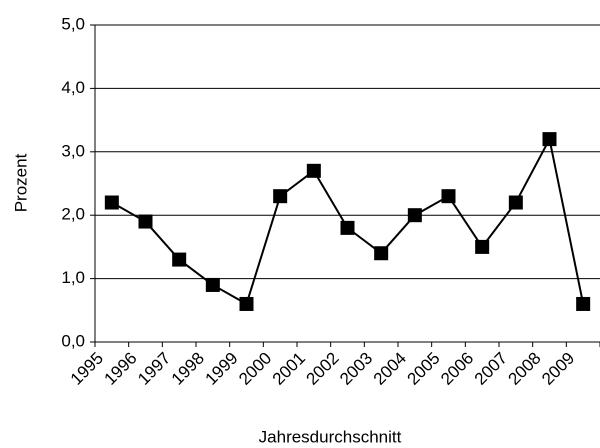 The image size is (600, 448). What do you see at coordinates (73, 214) in the screenshot?
I see `y-tick-label: 2,0` at bounding box center [73, 214].